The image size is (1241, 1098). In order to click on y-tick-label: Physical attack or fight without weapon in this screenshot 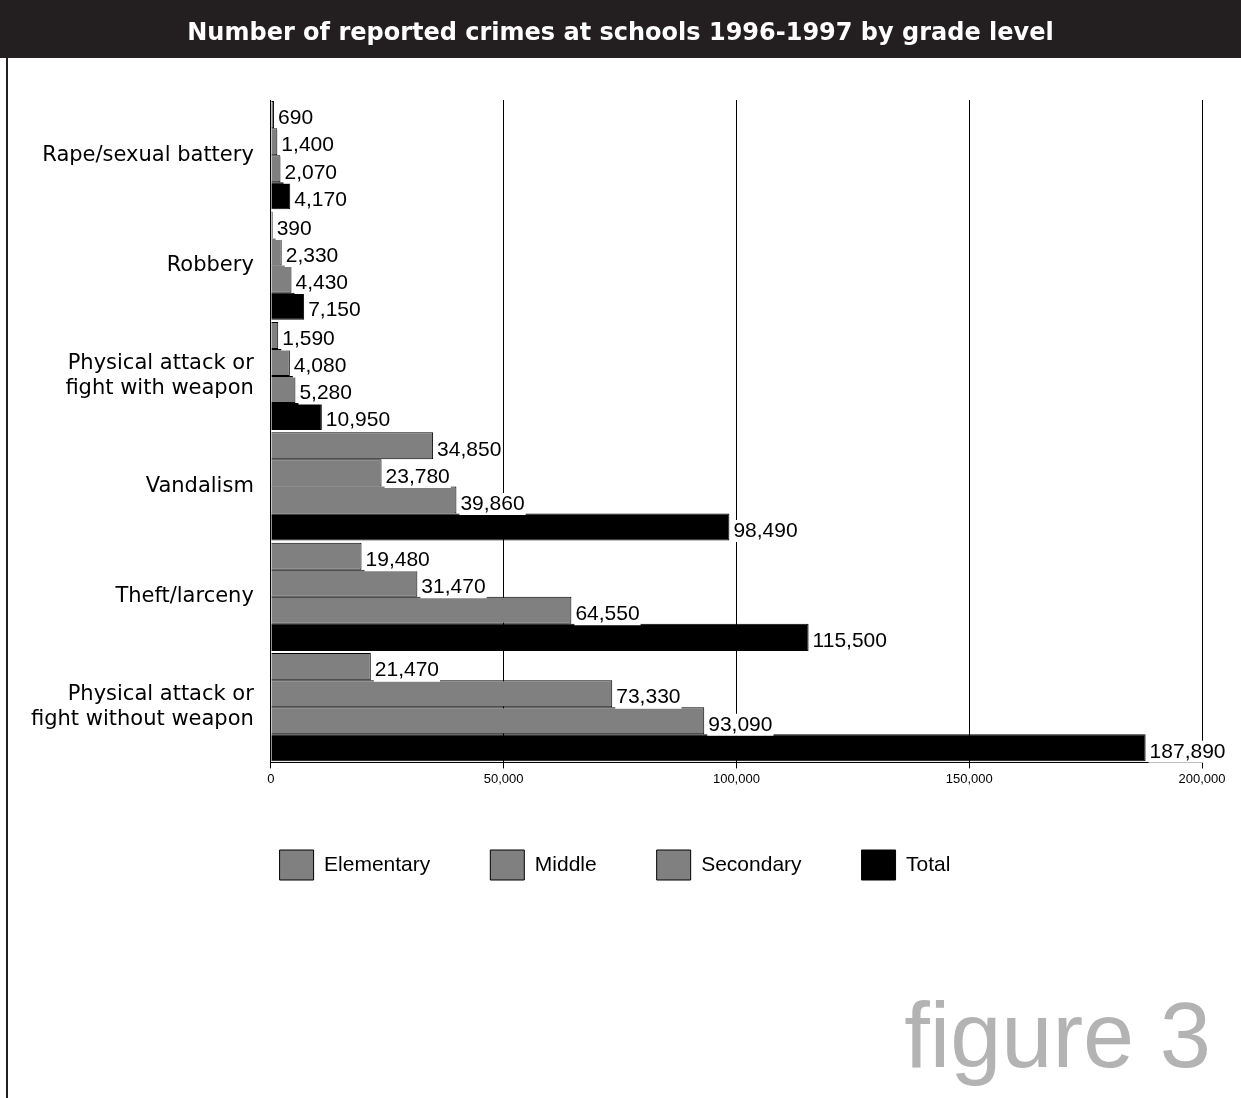, I will do `click(142, 706)`.